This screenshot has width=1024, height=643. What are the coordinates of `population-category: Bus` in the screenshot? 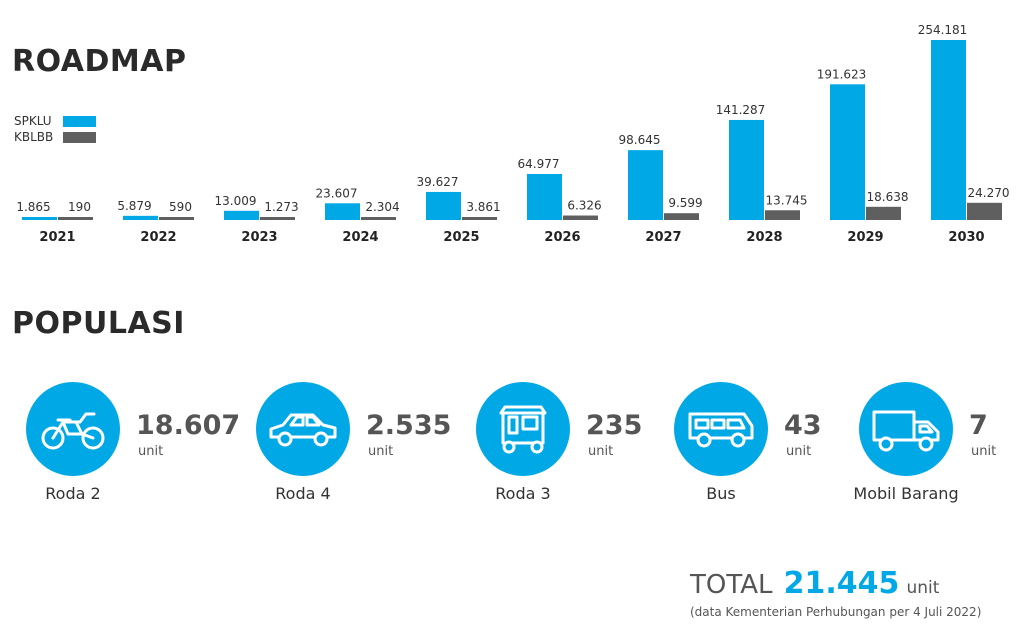 It's located at (721, 493).